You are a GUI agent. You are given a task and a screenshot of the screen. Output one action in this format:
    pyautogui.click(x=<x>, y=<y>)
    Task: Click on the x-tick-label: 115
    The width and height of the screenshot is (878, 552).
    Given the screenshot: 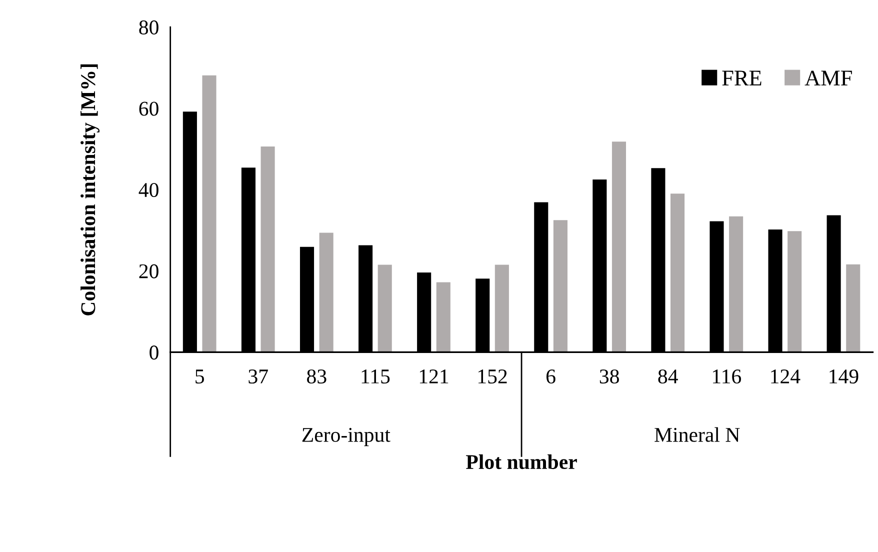 What is the action you would take?
    pyautogui.click(x=376, y=377)
    